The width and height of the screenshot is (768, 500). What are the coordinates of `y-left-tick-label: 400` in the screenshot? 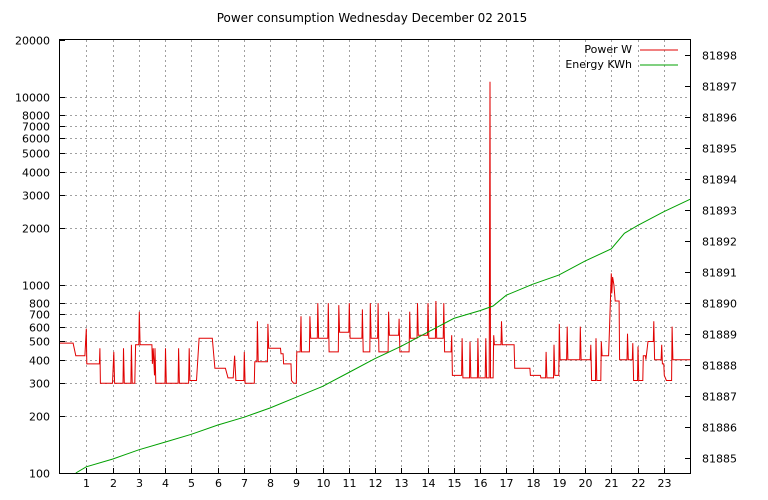 It's located at (39, 361).